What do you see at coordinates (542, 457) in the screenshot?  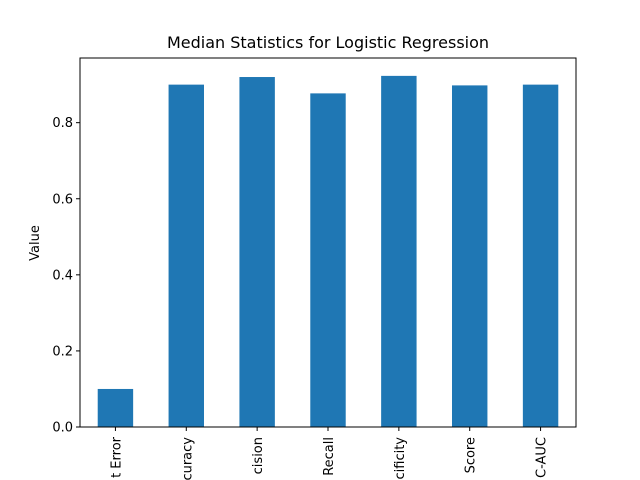 I see `x-tick-label: C-AUC` at bounding box center [542, 457].